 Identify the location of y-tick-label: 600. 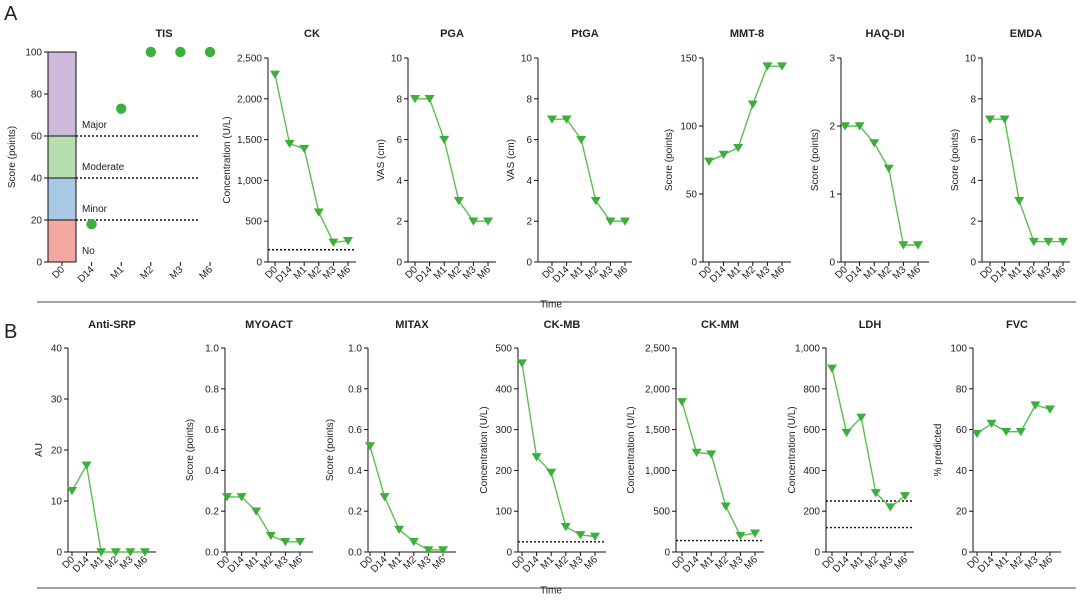
(811, 430).